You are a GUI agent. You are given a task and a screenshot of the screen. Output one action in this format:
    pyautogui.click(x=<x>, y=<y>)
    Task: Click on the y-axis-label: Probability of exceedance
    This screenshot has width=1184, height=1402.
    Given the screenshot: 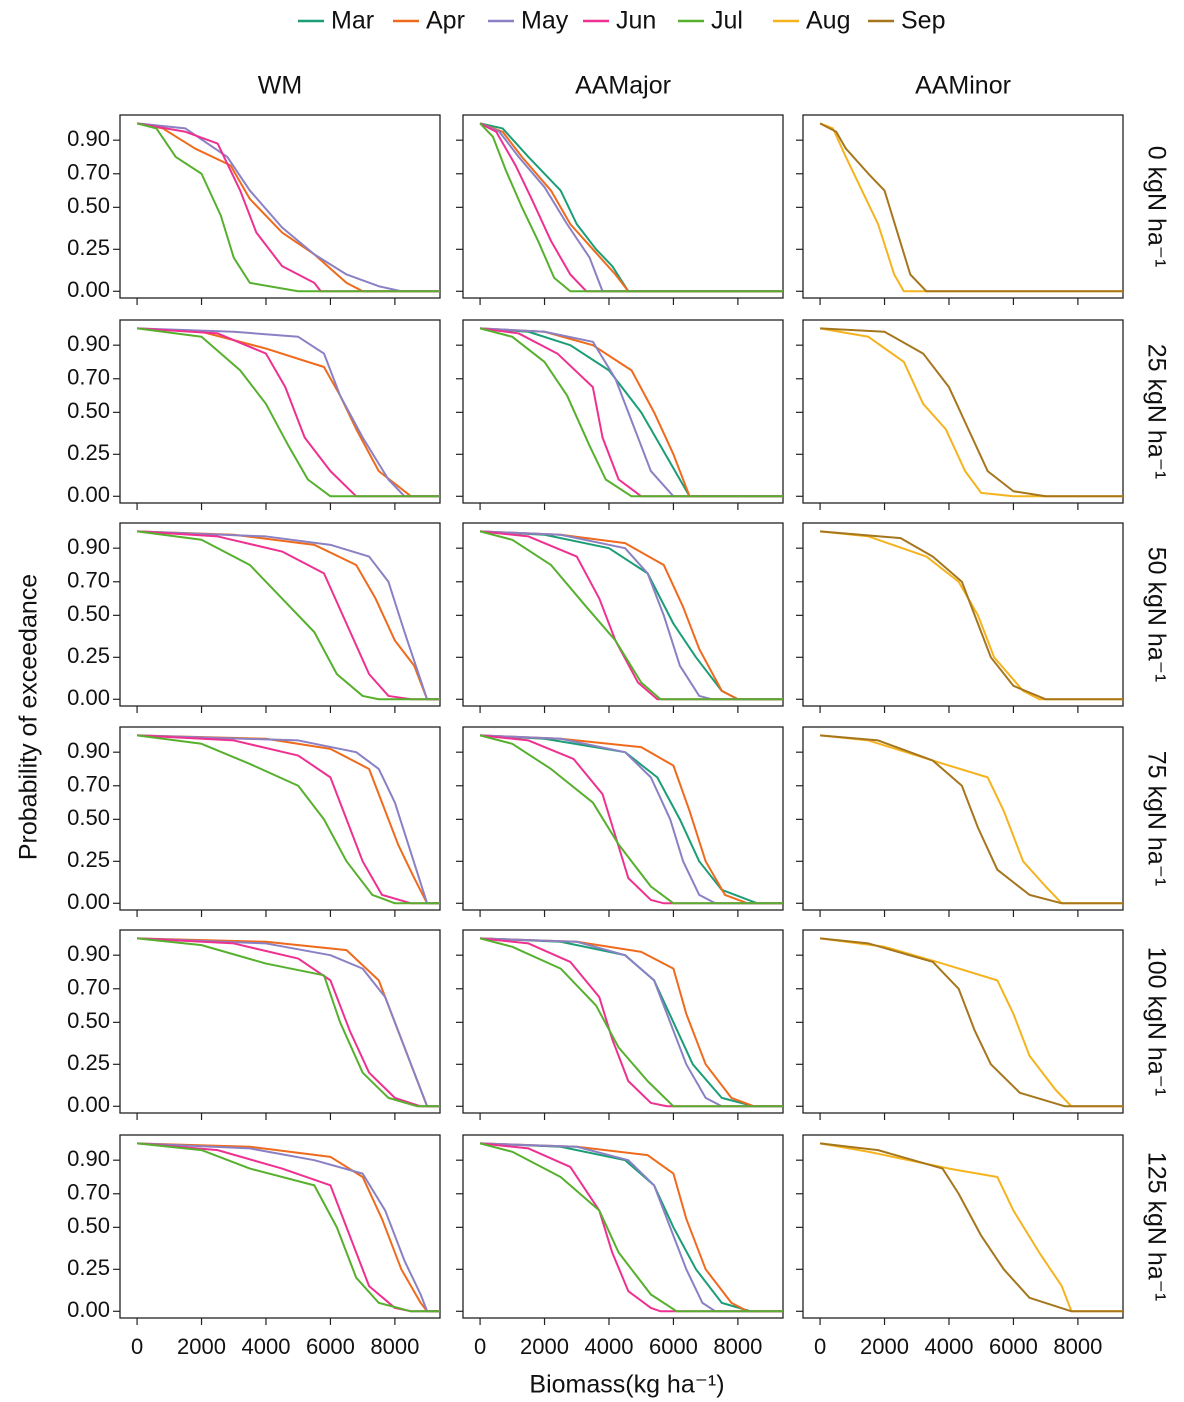 What is the action you would take?
    pyautogui.click(x=29, y=717)
    